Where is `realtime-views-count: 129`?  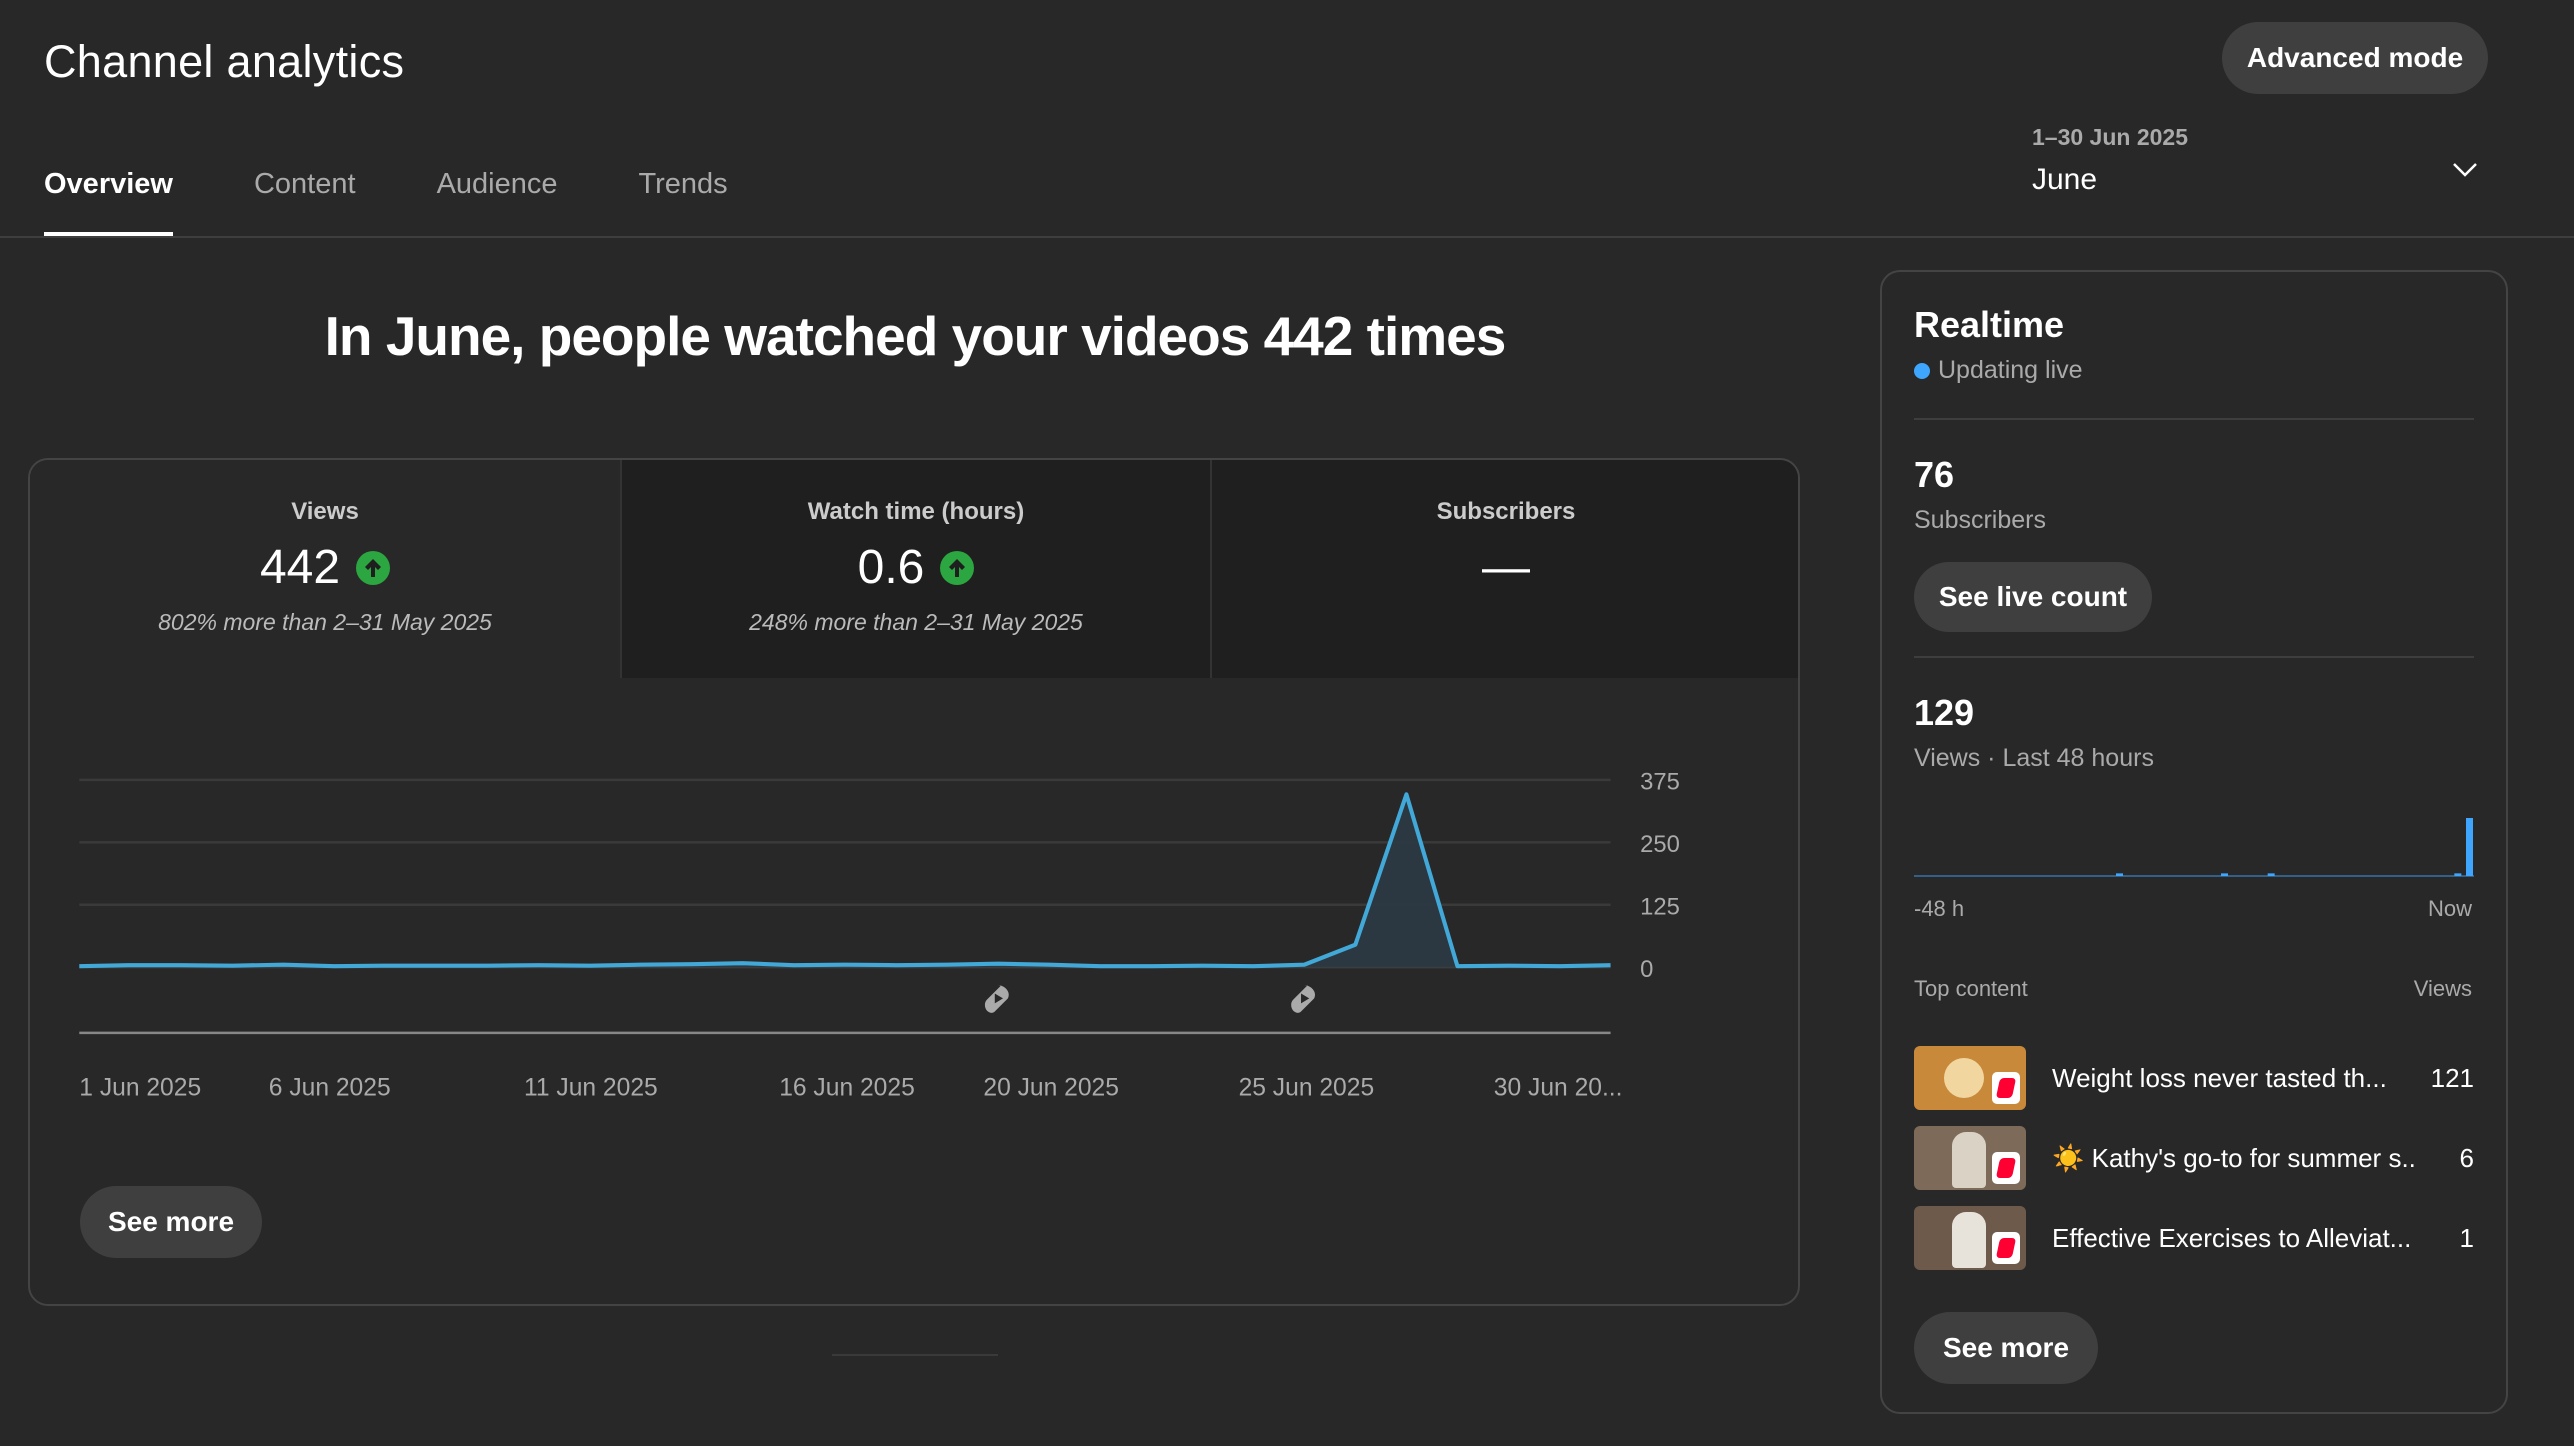 realtime-views-count: 129 is located at coordinates (1944, 712).